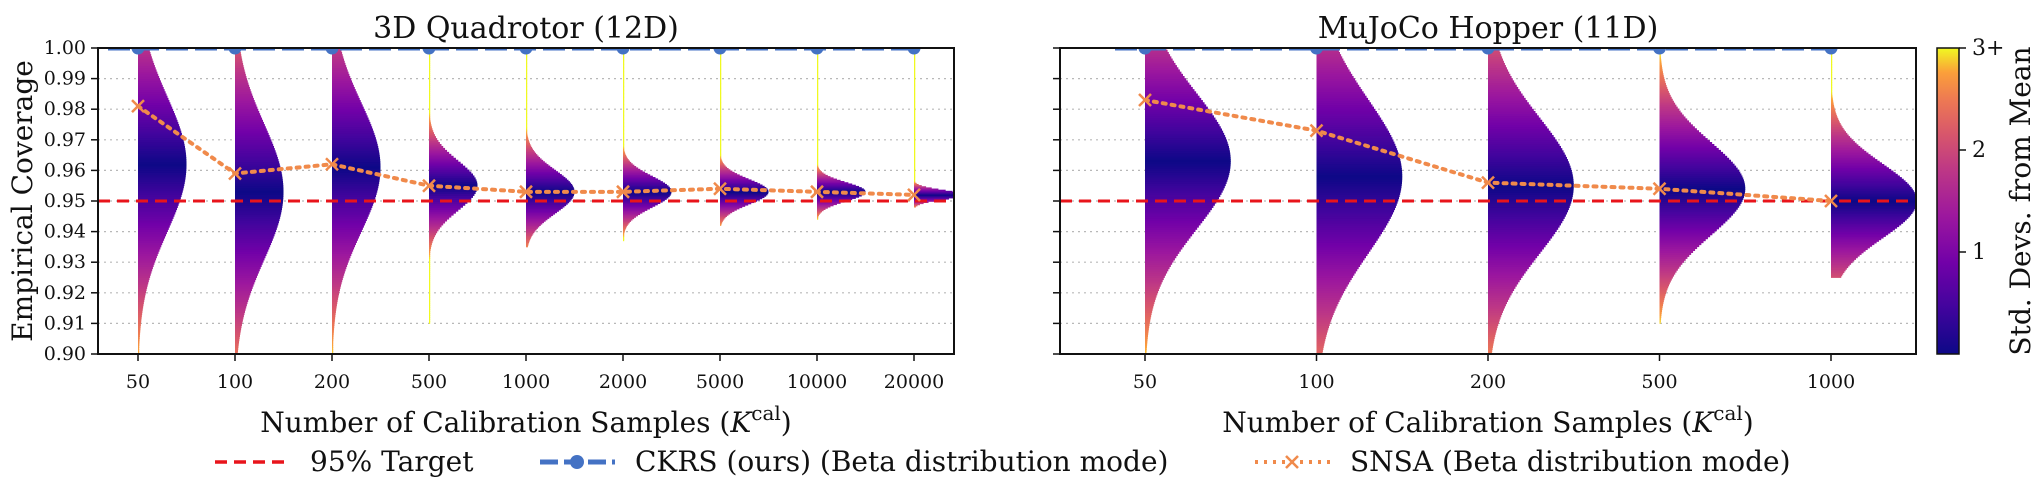 The image size is (2044, 498). Describe the element at coordinates (65, 232) in the screenshot. I see `y-tick-label: 0.94` at that location.